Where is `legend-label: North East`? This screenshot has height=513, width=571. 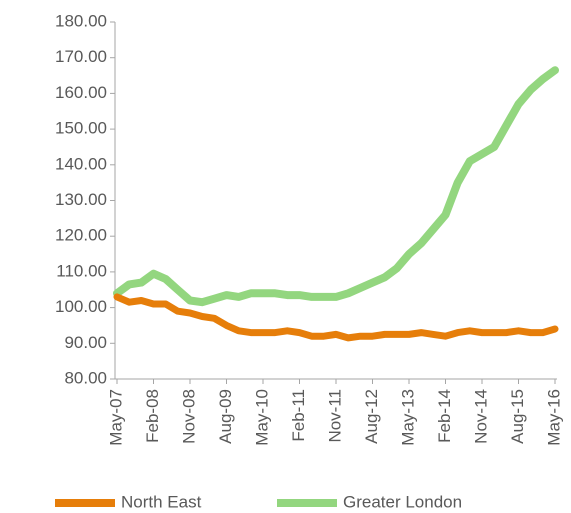
legend-label: North East is located at coordinates (161, 501).